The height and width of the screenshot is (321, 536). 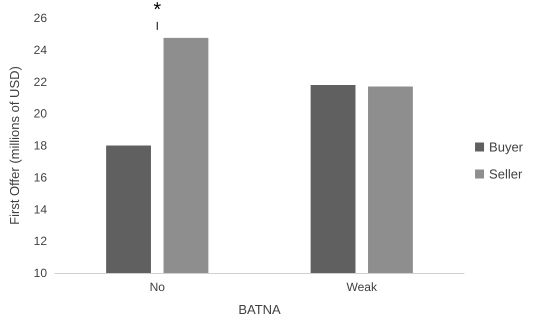 What do you see at coordinates (506, 174) in the screenshot?
I see `legend-label: Seller` at bounding box center [506, 174].